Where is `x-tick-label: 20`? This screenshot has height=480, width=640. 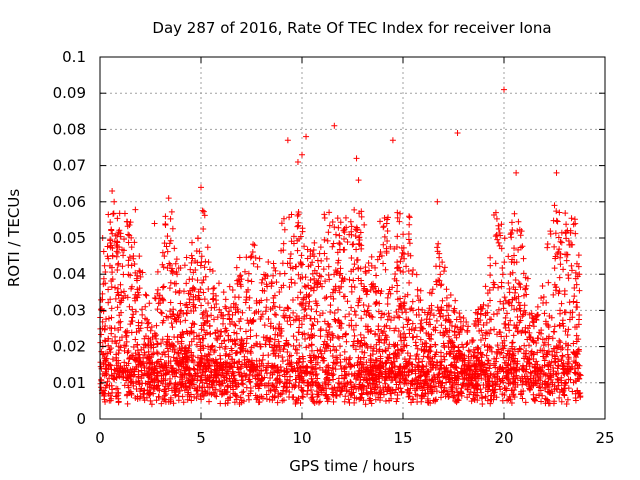 x-tick-label: 20 is located at coordinates (503, 438).